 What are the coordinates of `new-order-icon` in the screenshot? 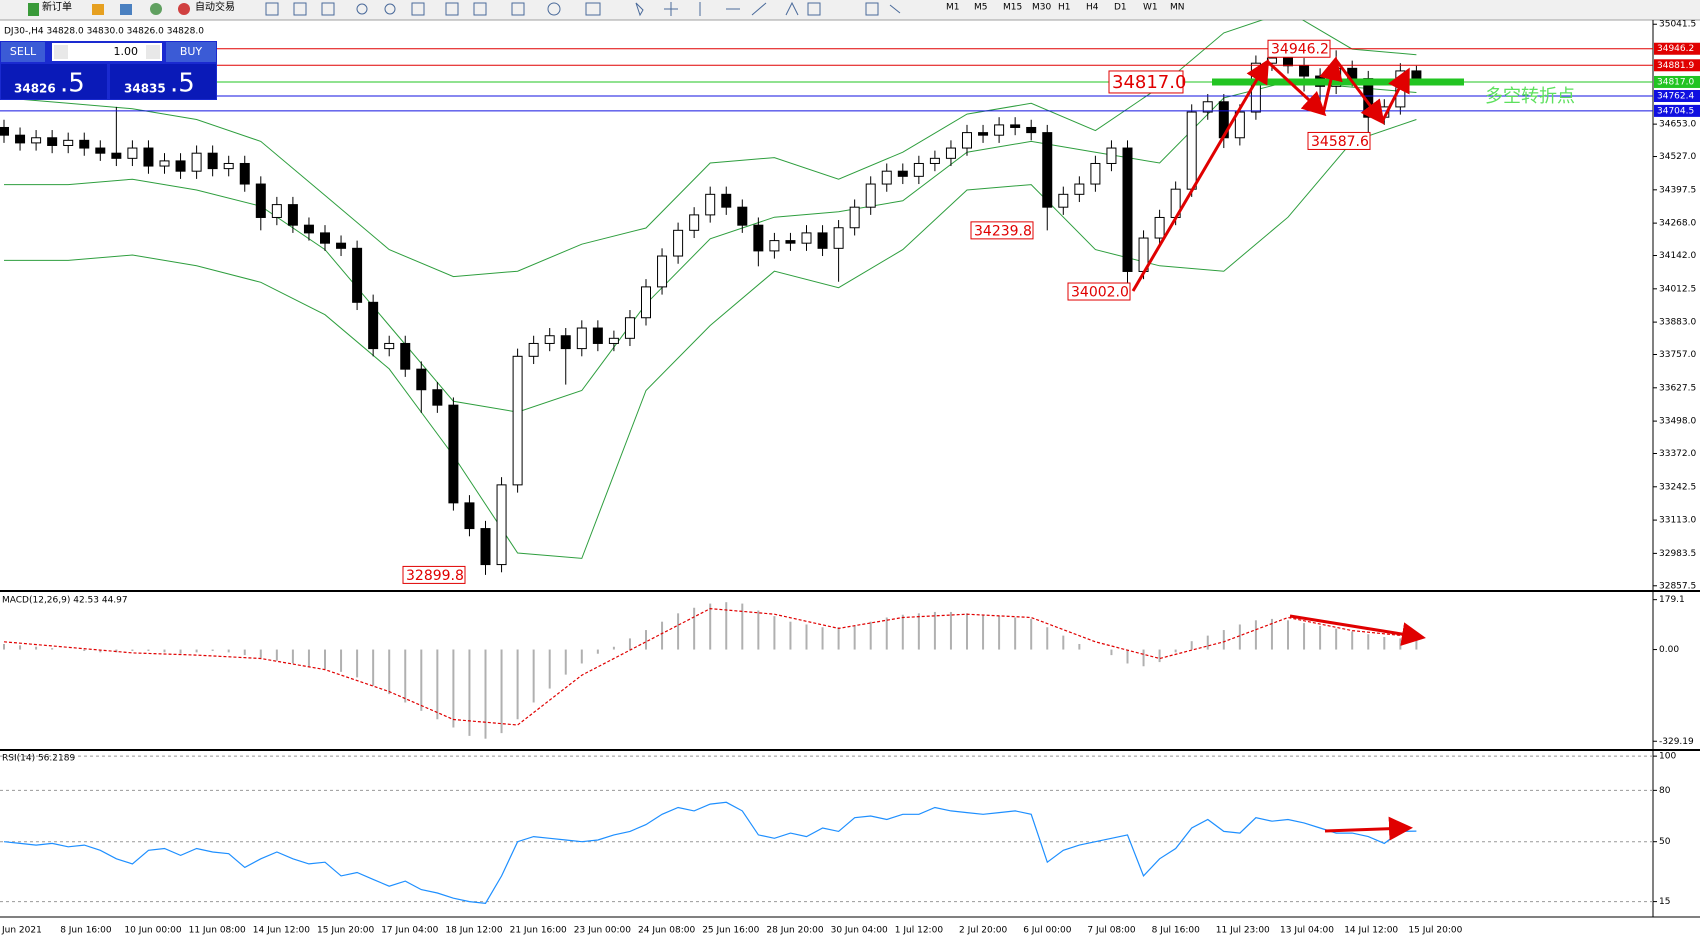 It's located at (33, 9).